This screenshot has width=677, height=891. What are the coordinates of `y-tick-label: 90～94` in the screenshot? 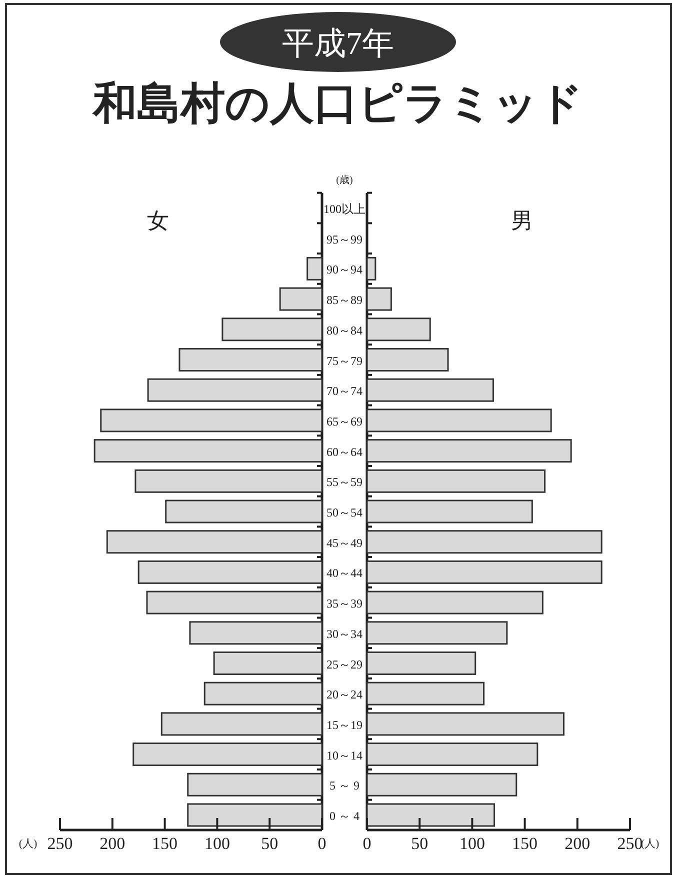 It's located at (344, 269).